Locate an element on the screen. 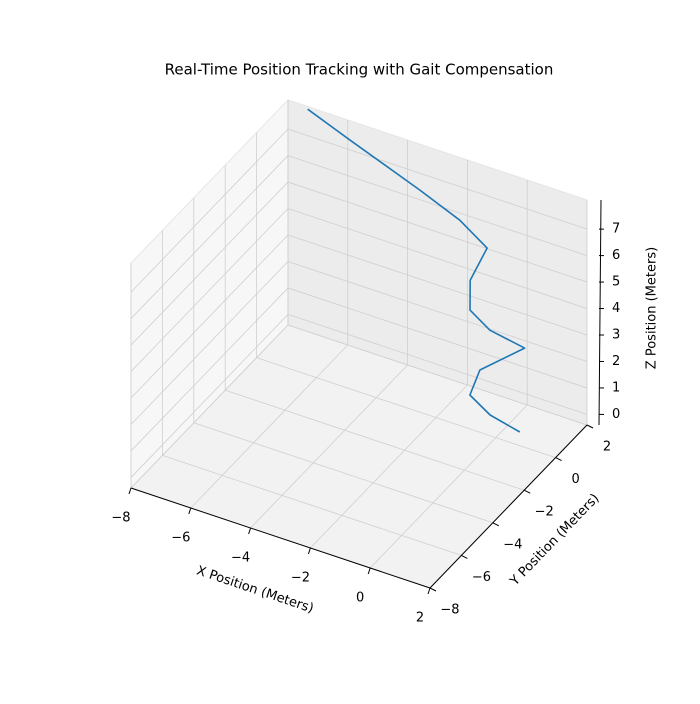  x-tick-label: −6 is located at coordinates (180, 538).